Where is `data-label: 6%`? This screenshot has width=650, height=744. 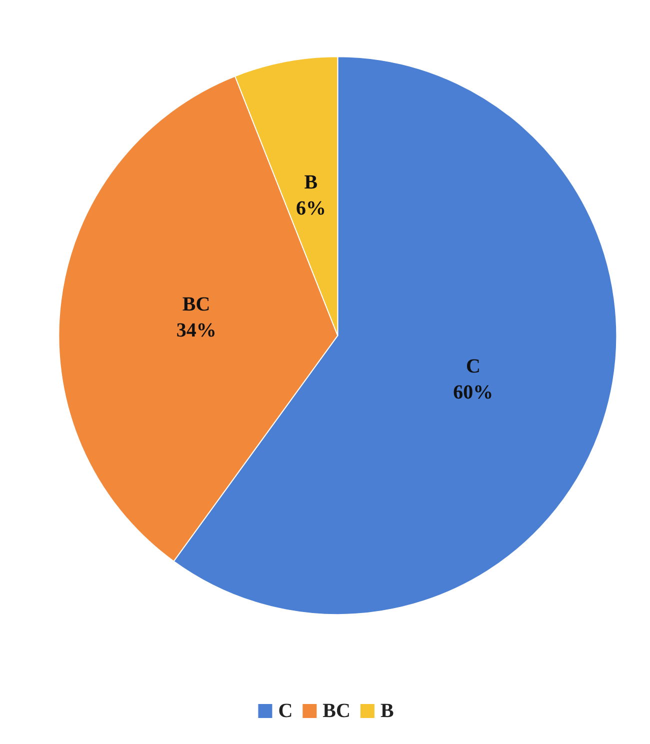 data-label: 6% is located at coordinates (311, 209).